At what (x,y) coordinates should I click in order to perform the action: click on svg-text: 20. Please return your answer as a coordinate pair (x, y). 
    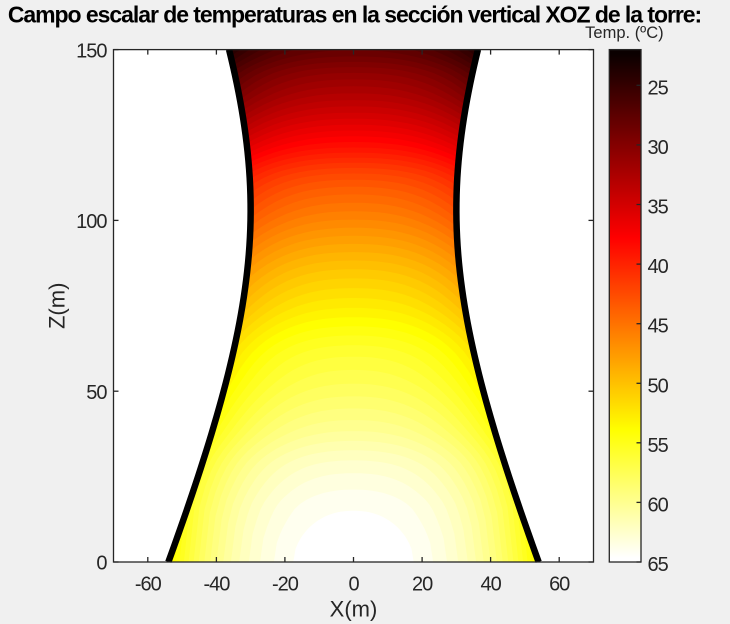
    Looking at the image, I should click on (422, 585).